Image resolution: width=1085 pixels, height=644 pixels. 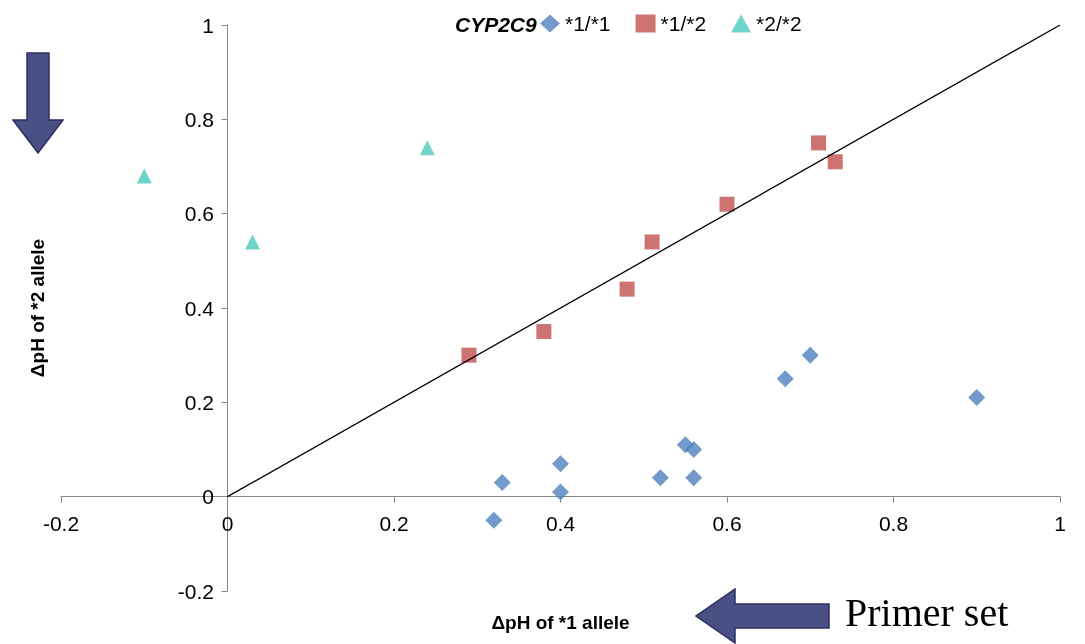 I want to click on x-axis-title: ΔpH of *1 allele, so click(x=560, y=622).